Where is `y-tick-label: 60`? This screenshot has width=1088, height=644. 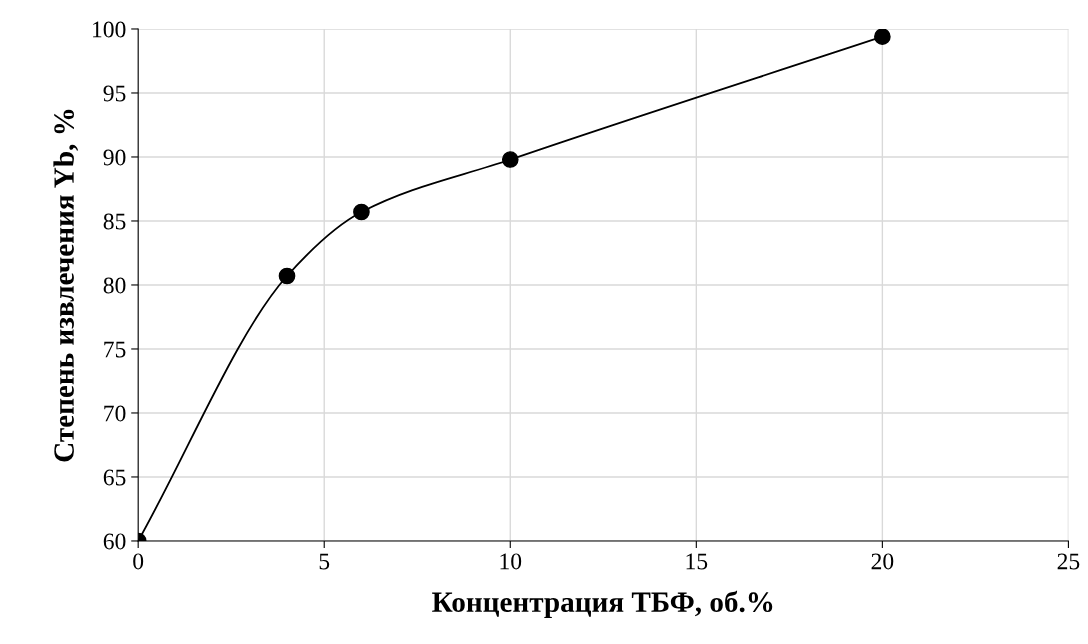 y-tick-label: 60 is located at coordinates (114, 541).